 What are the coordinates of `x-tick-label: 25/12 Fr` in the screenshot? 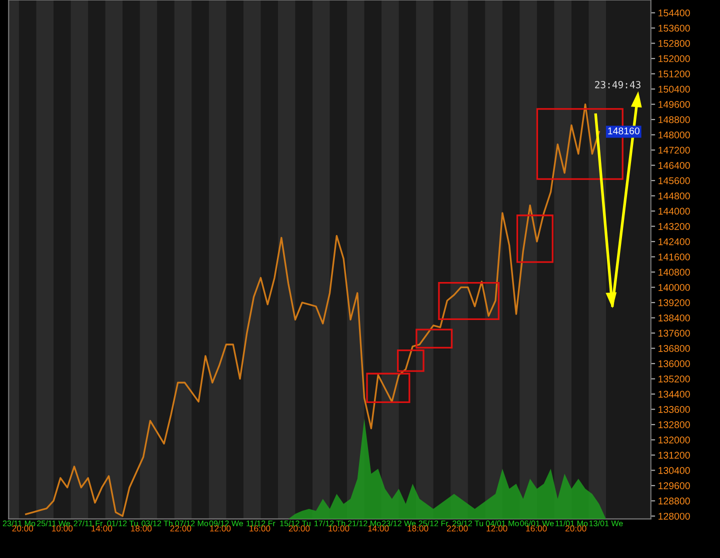 It's located at (433, 523).